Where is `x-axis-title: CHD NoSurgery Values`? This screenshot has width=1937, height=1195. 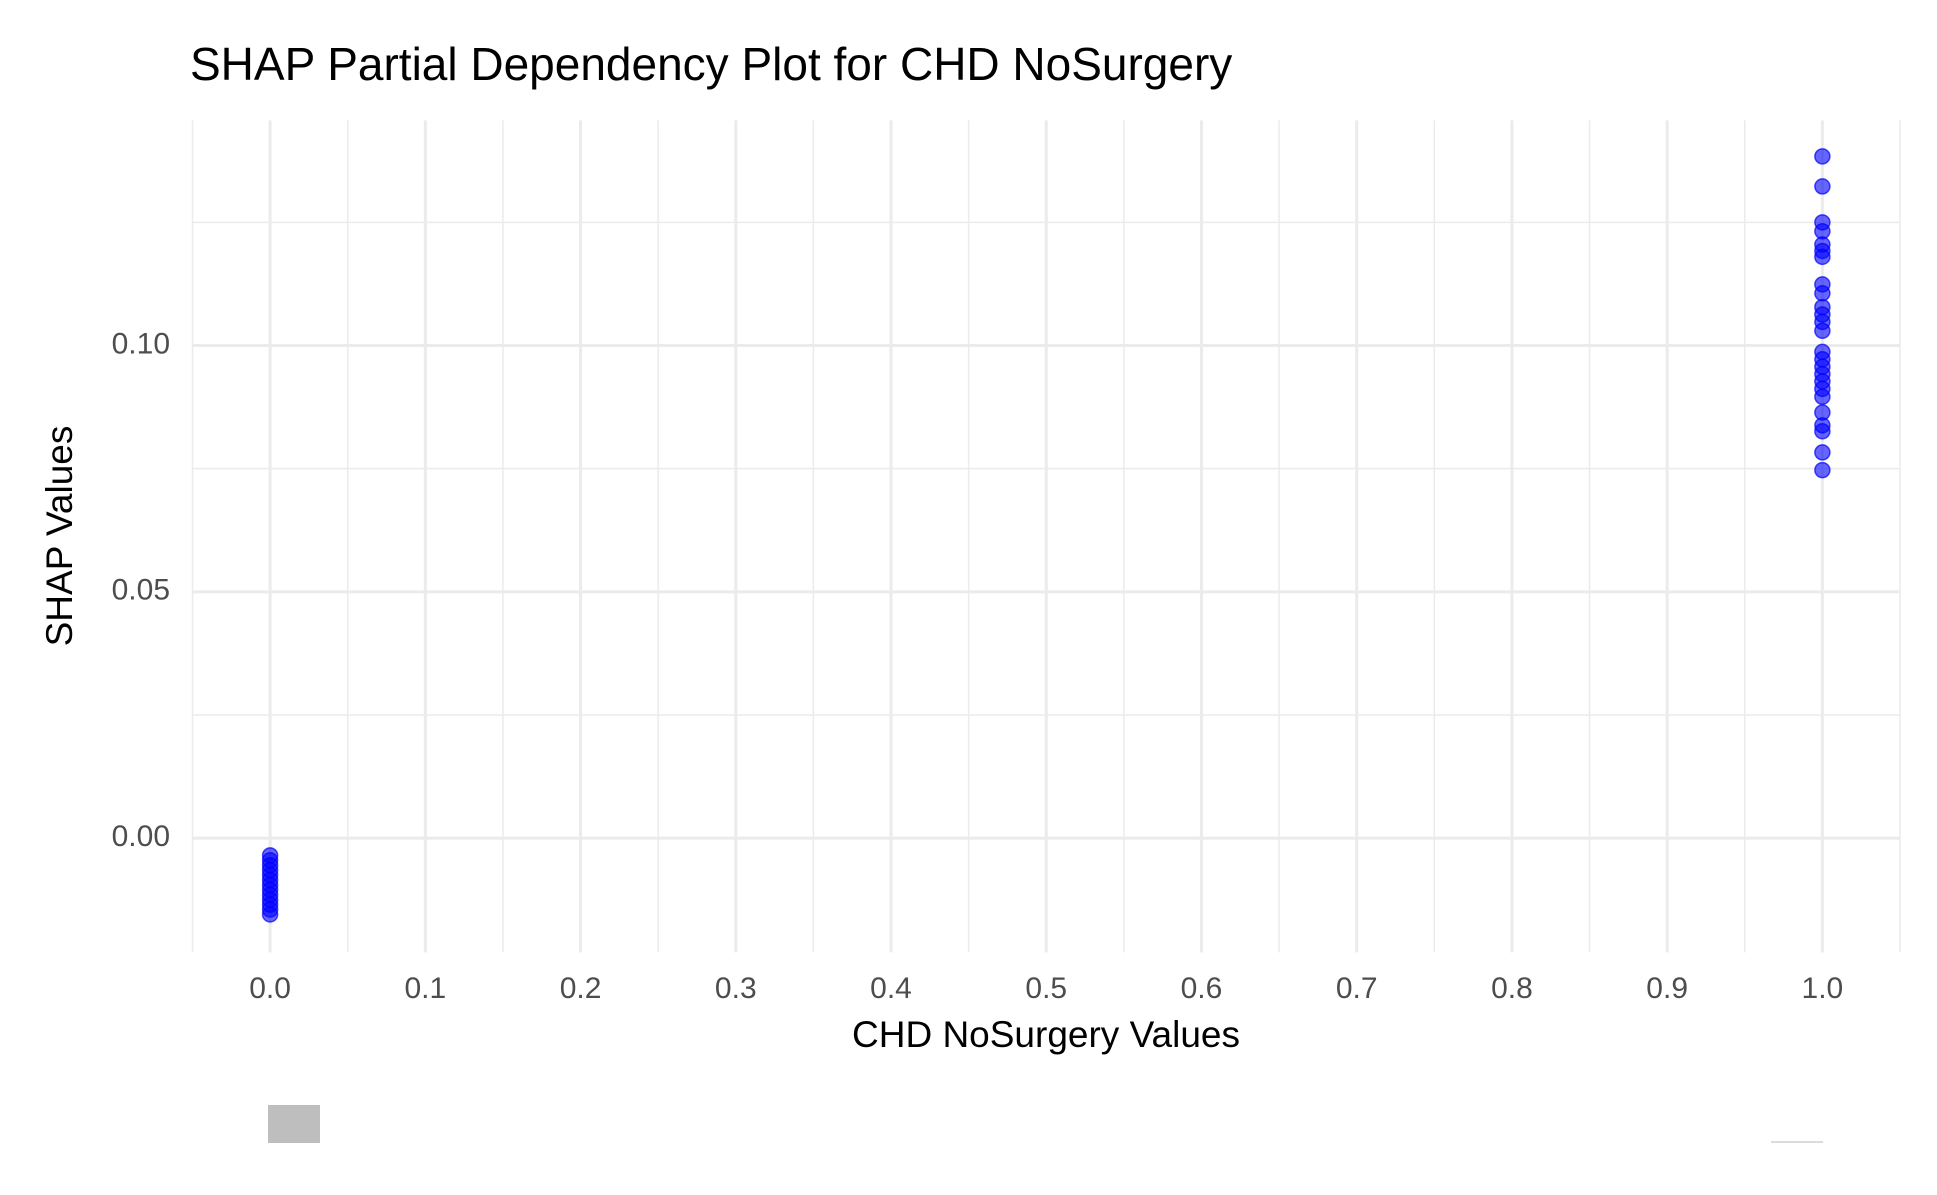 x-axis-title: CHD NoSurgery Values is located at coordinates (1046, 1034).